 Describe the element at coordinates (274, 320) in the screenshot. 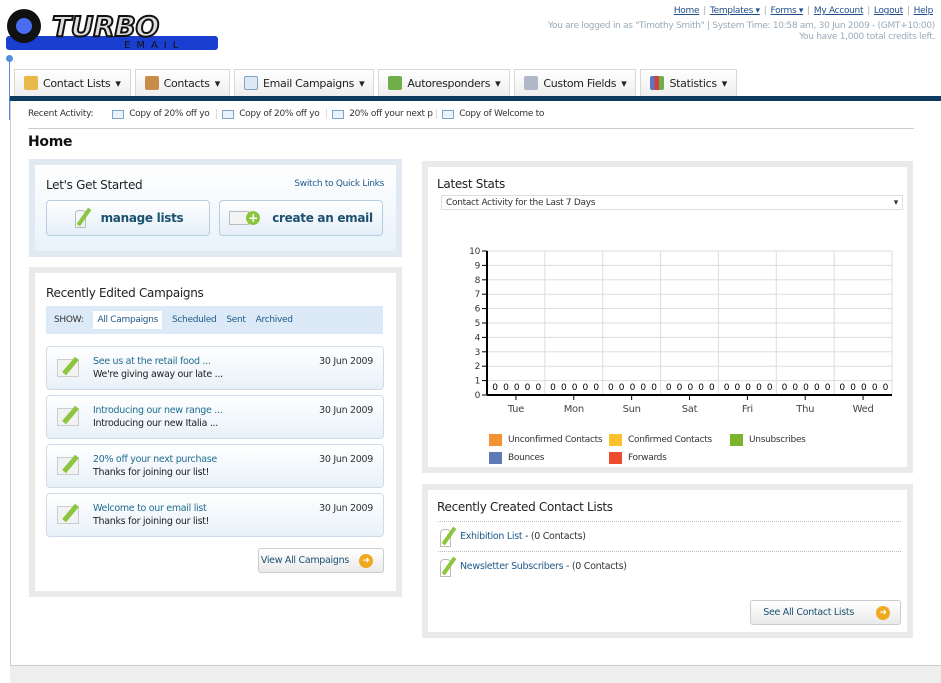

I see `filter-archived: Archived` at that location.